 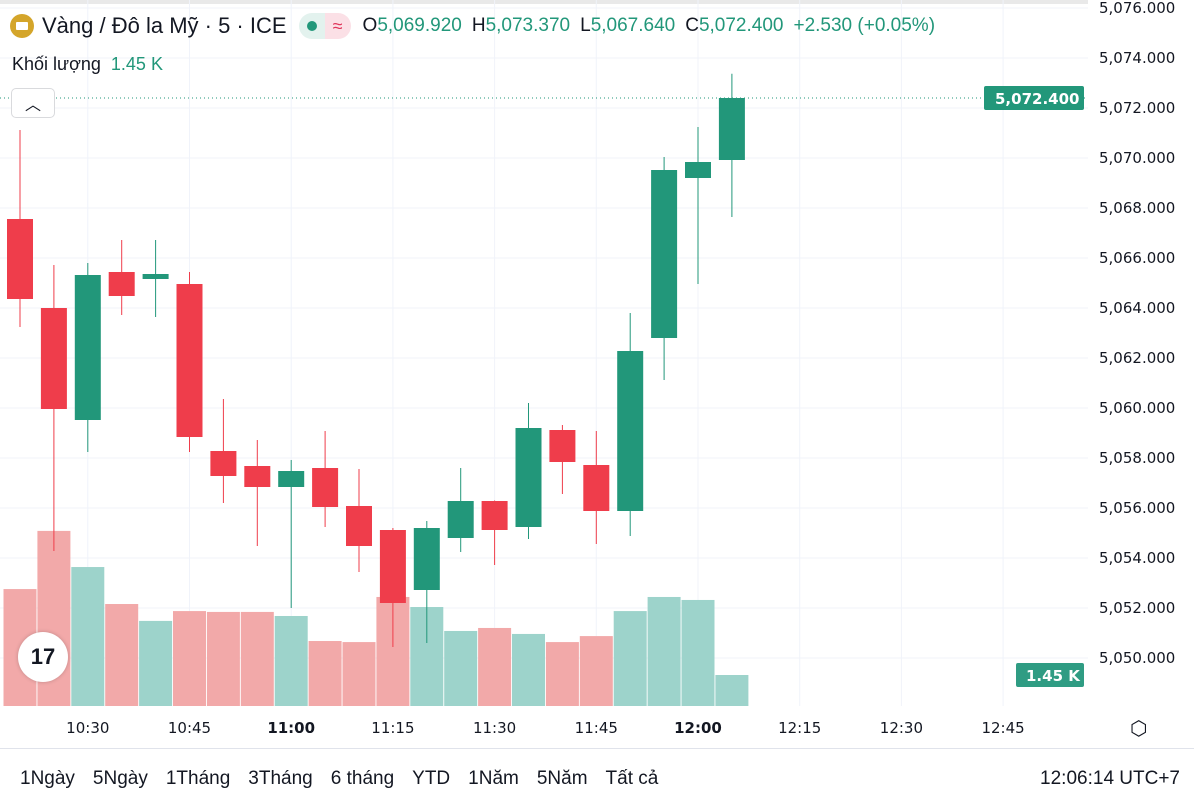 I want to click on time-tick-label: 12:30, so click(x=901, y=728).